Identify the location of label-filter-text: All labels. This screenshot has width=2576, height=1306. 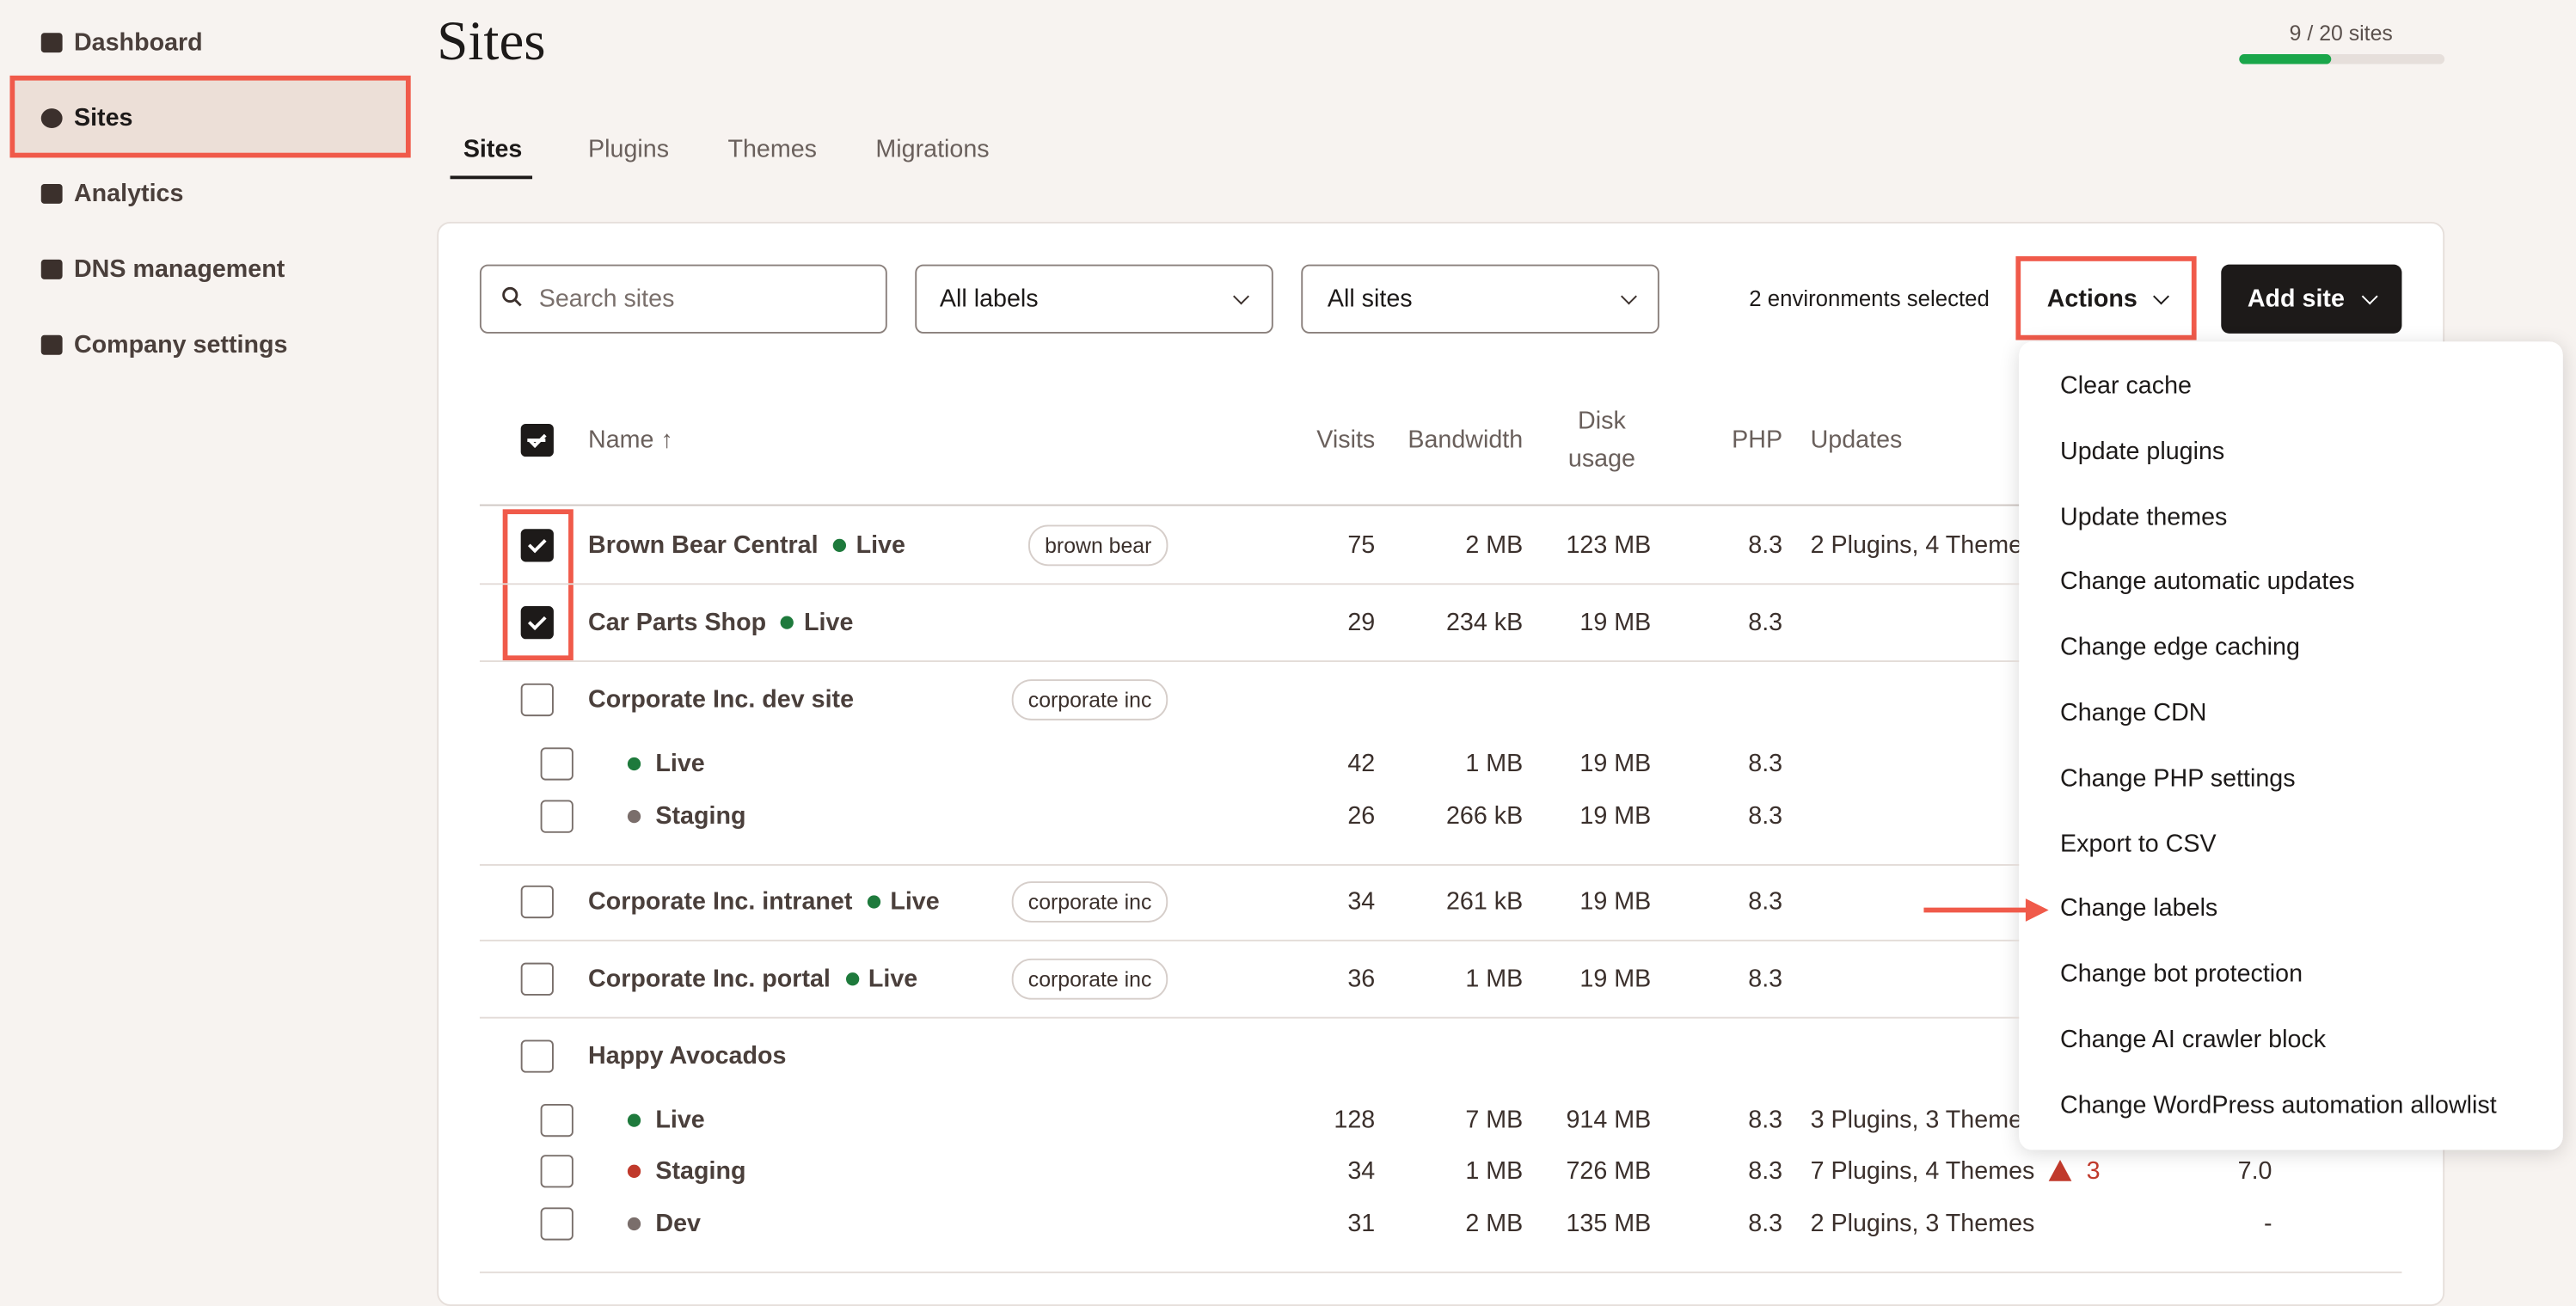
(989, 299).